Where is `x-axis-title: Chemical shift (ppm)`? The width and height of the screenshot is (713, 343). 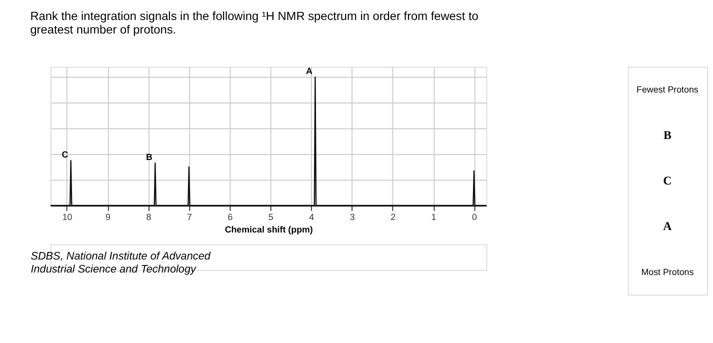
x-axis-title: Chemical shift (ppm) is located at coordinates (268, 229).